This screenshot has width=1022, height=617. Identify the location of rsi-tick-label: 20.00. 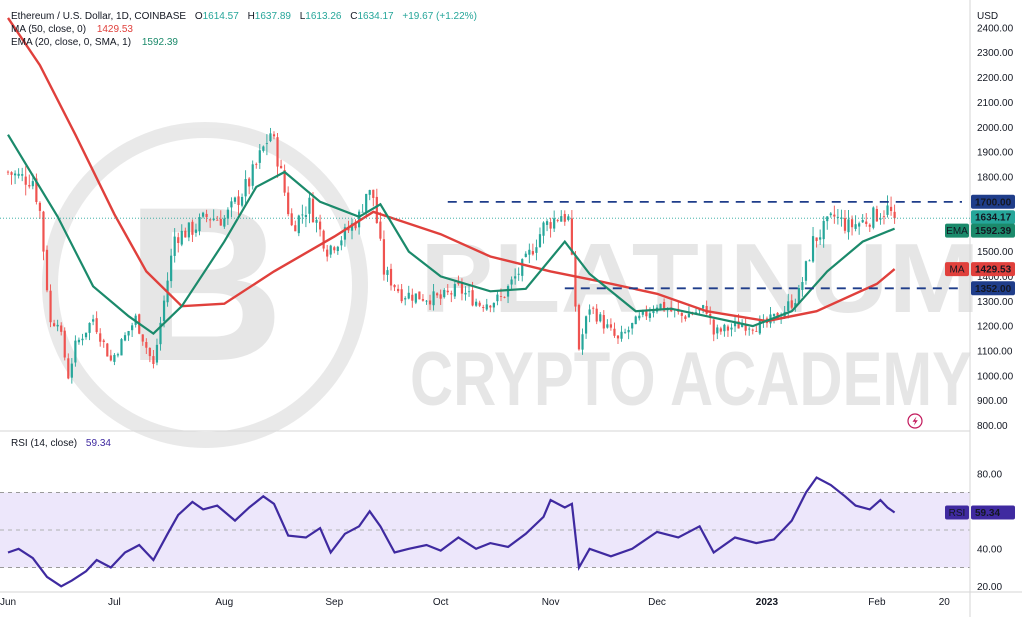
(989, 587).